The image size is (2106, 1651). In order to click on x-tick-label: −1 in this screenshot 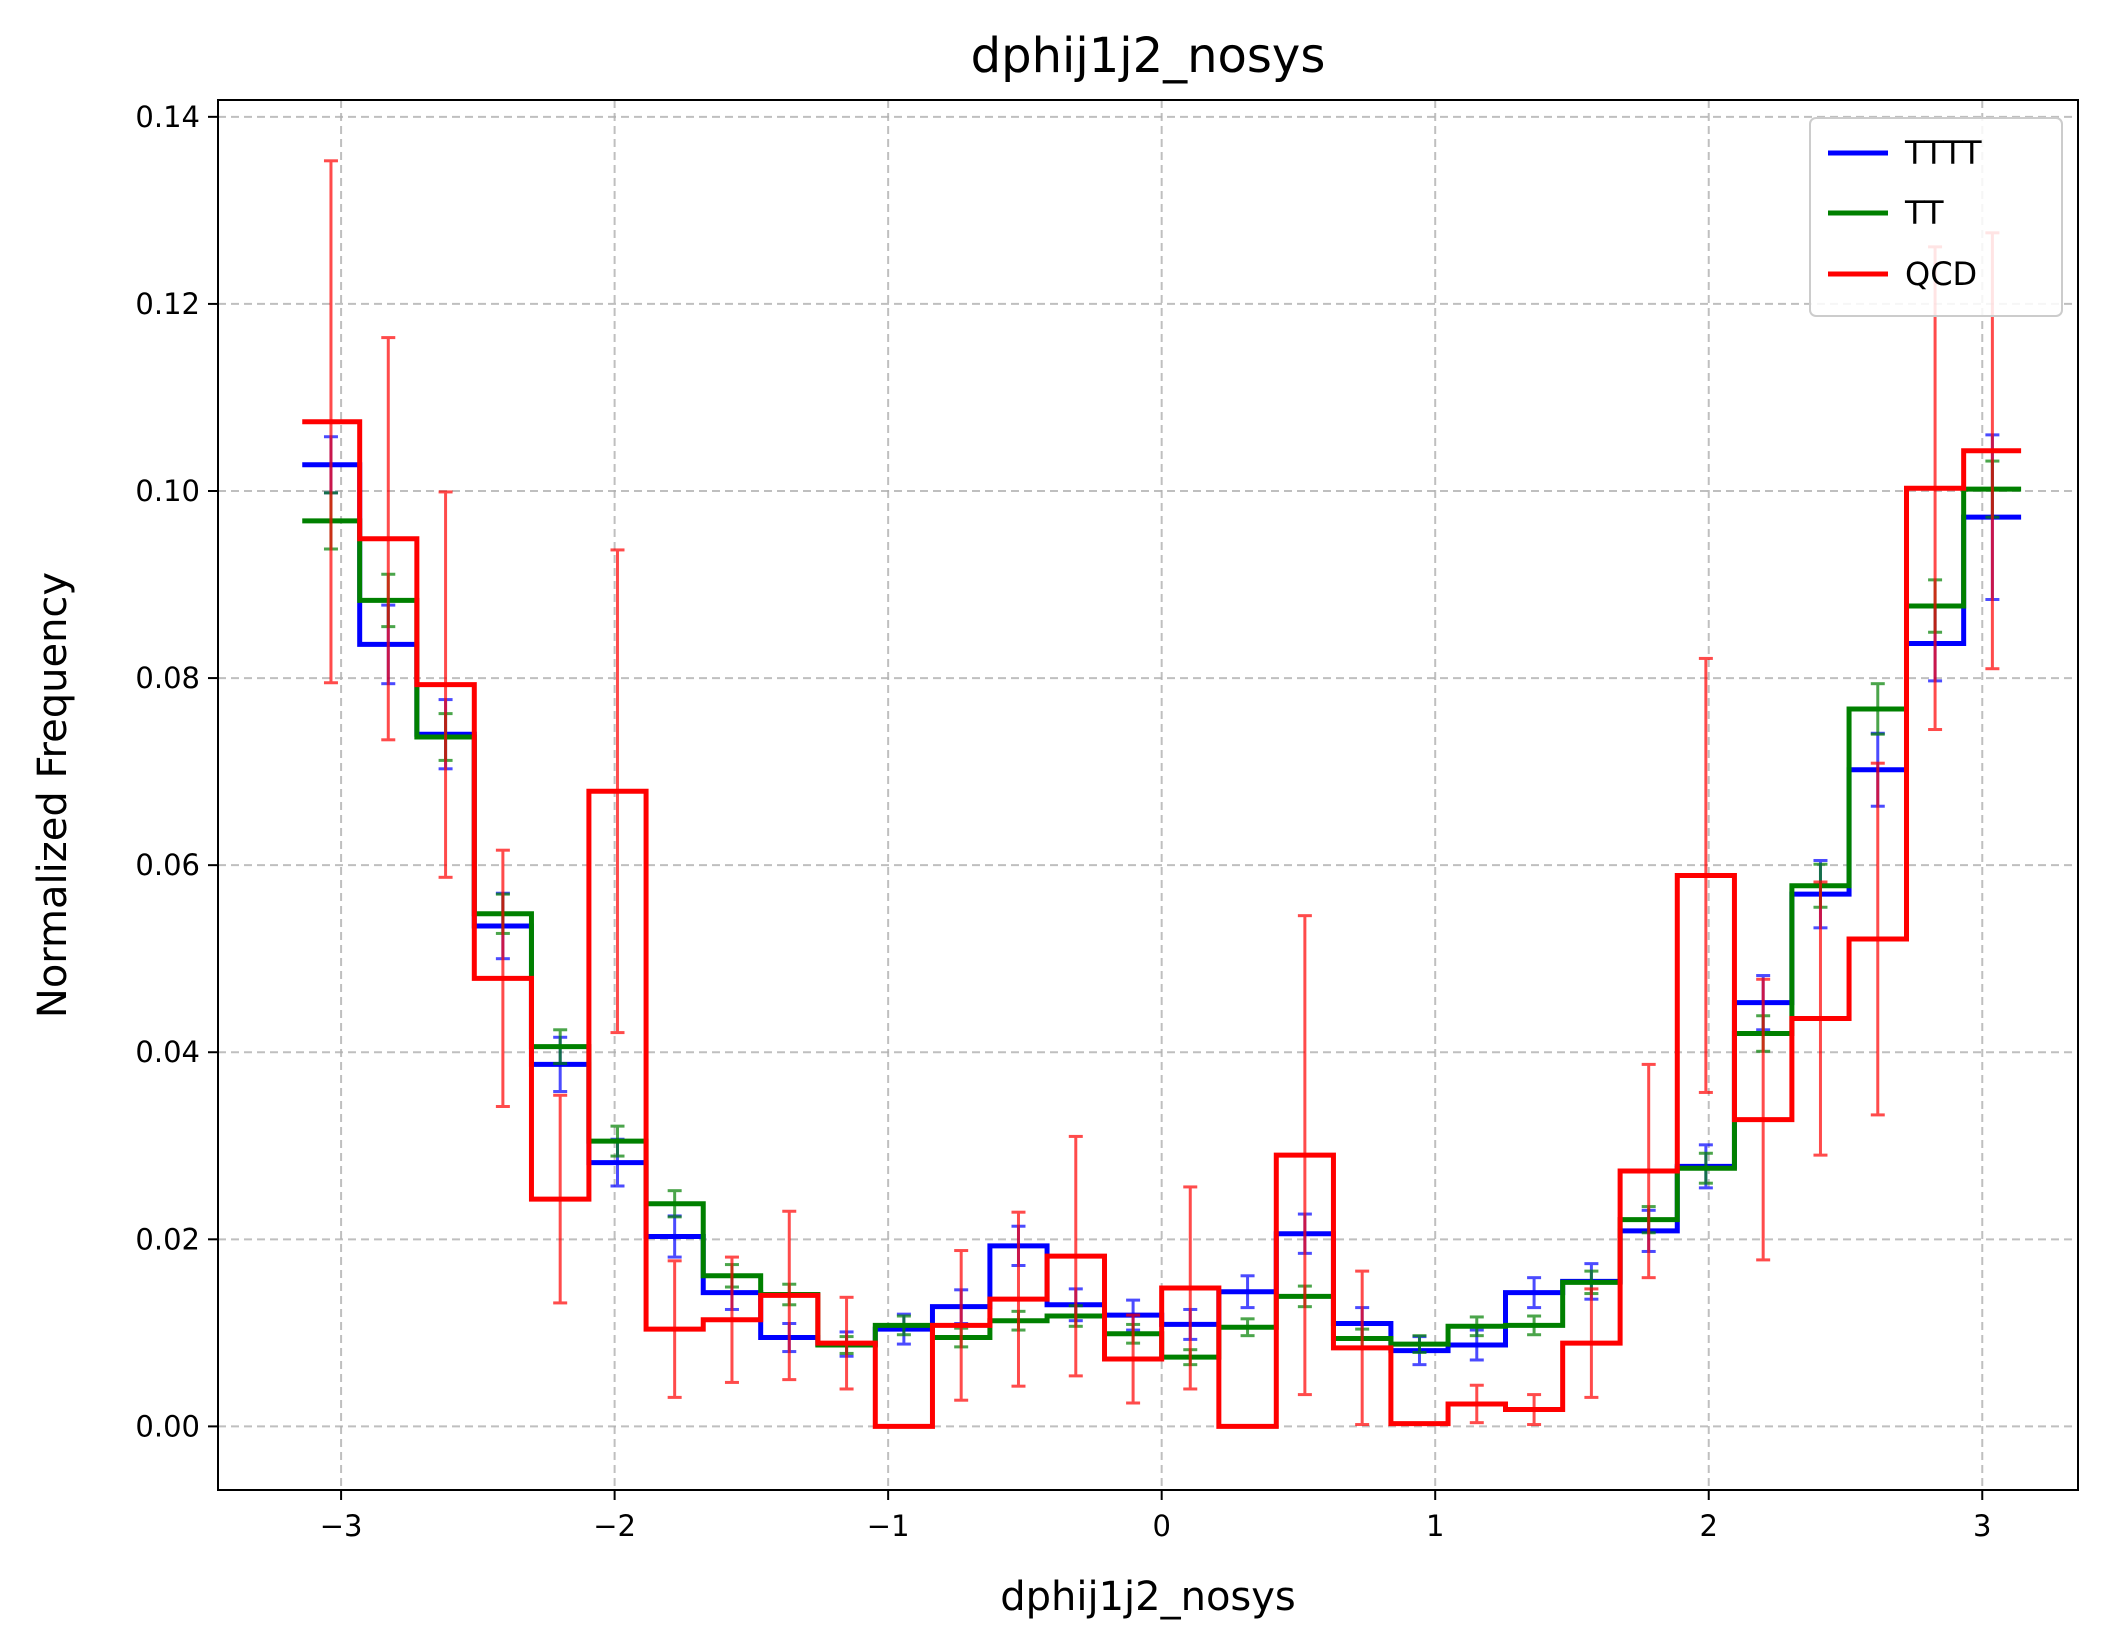, I will do `click(888, 1526)`.